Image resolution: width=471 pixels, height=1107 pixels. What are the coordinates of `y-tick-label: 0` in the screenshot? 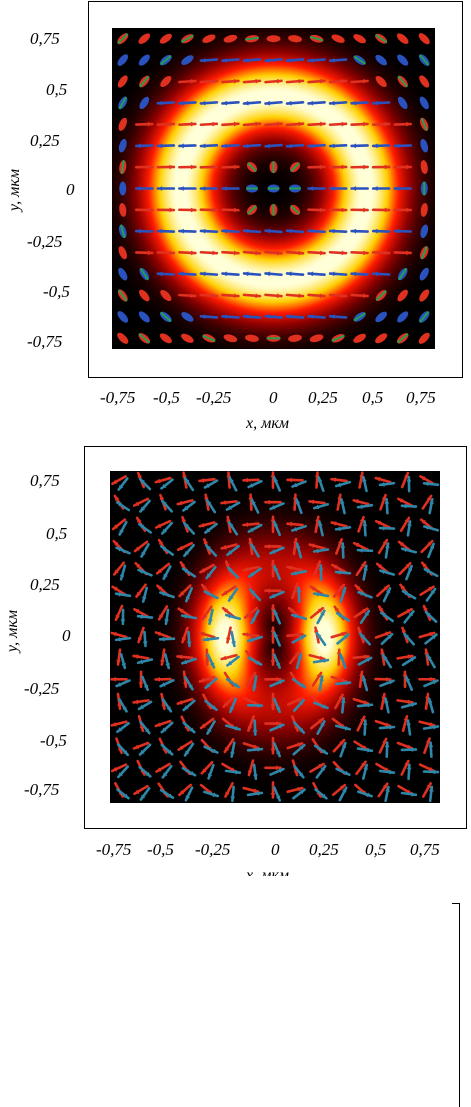 It's located at (66, 635).